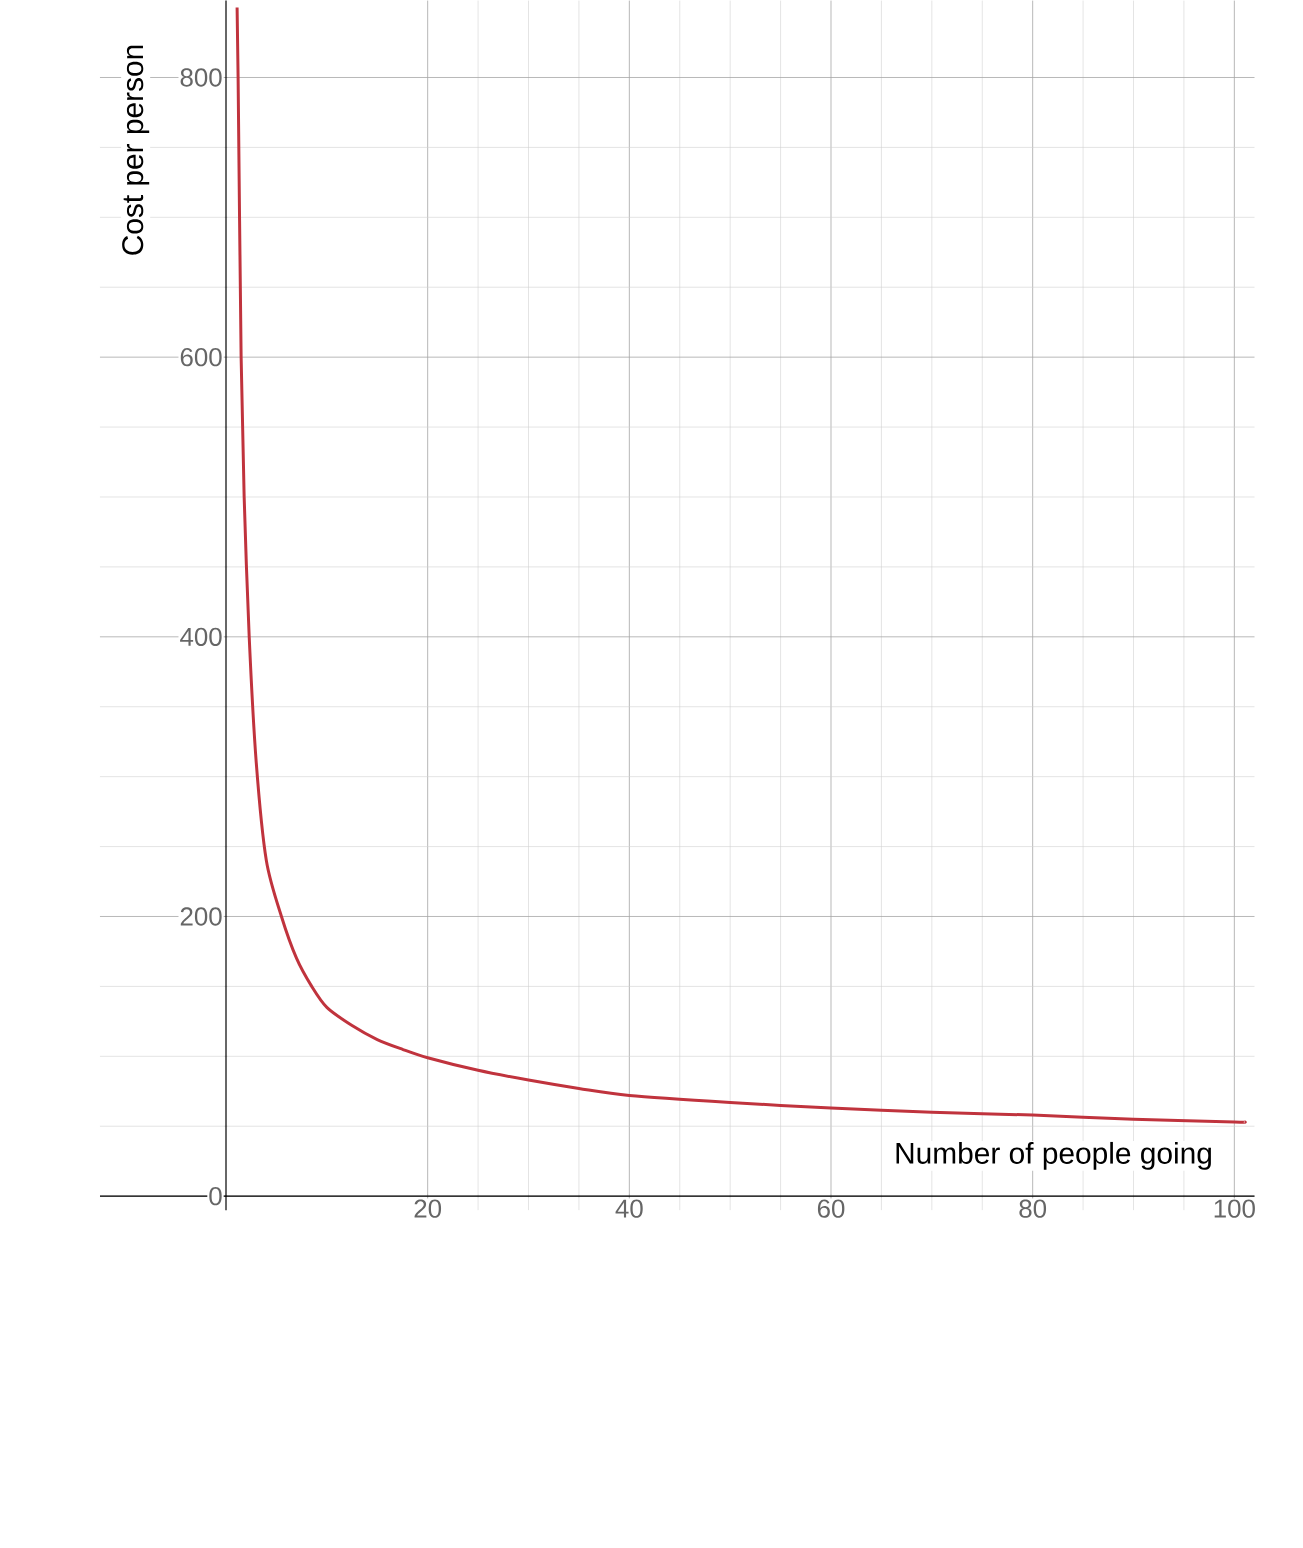 Image resolution: width=1303 pixels, height=1548 pixels. I want to click on y-tick-label: 0, so click(215, 1196).